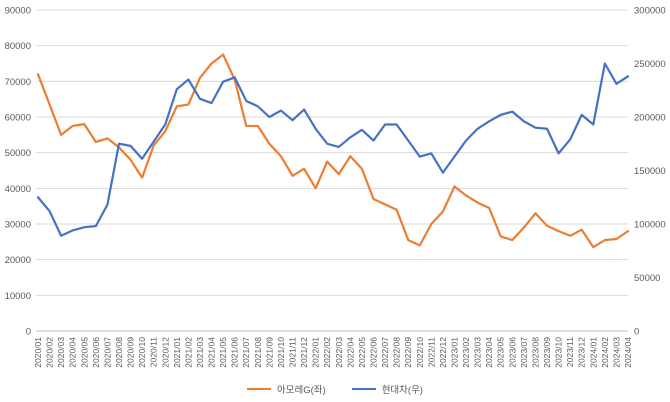 Image resolution: width=670 pixels, height=402 pixels. Describe the element at coordinates (373, 352) in the screenshot. I see `x-axis-tick-label: 2022/06` at that location.